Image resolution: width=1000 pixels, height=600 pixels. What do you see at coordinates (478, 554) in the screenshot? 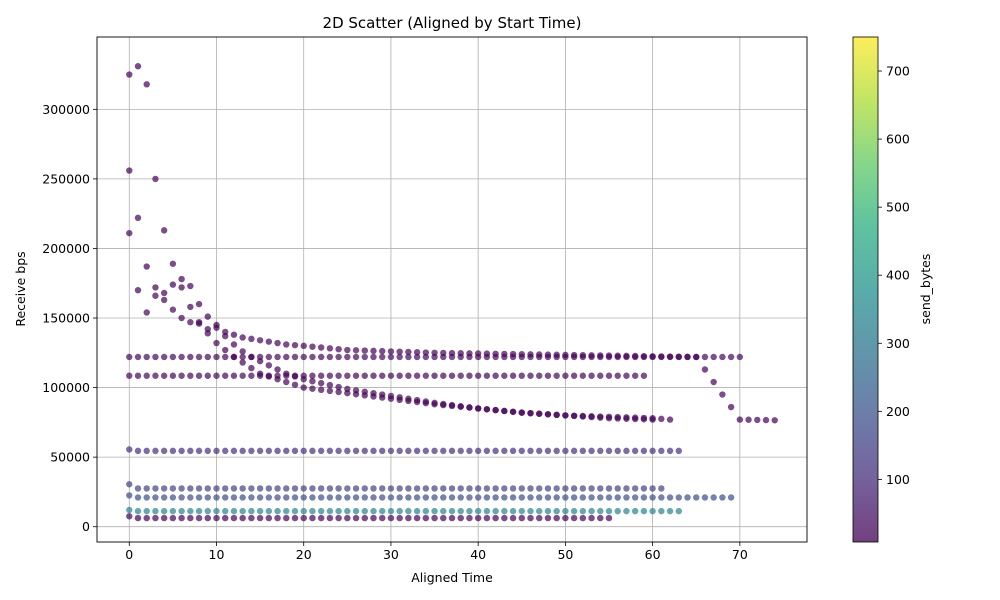
I see `x-tick-label: 40` at bounding box center [478, 554].